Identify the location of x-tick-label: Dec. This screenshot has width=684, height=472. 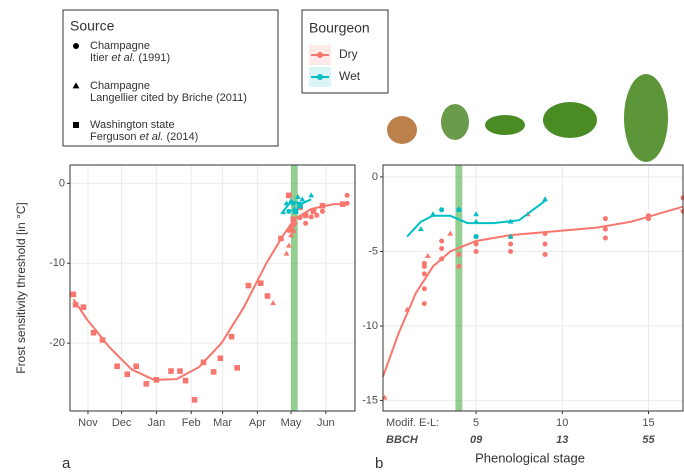
(122, 423).